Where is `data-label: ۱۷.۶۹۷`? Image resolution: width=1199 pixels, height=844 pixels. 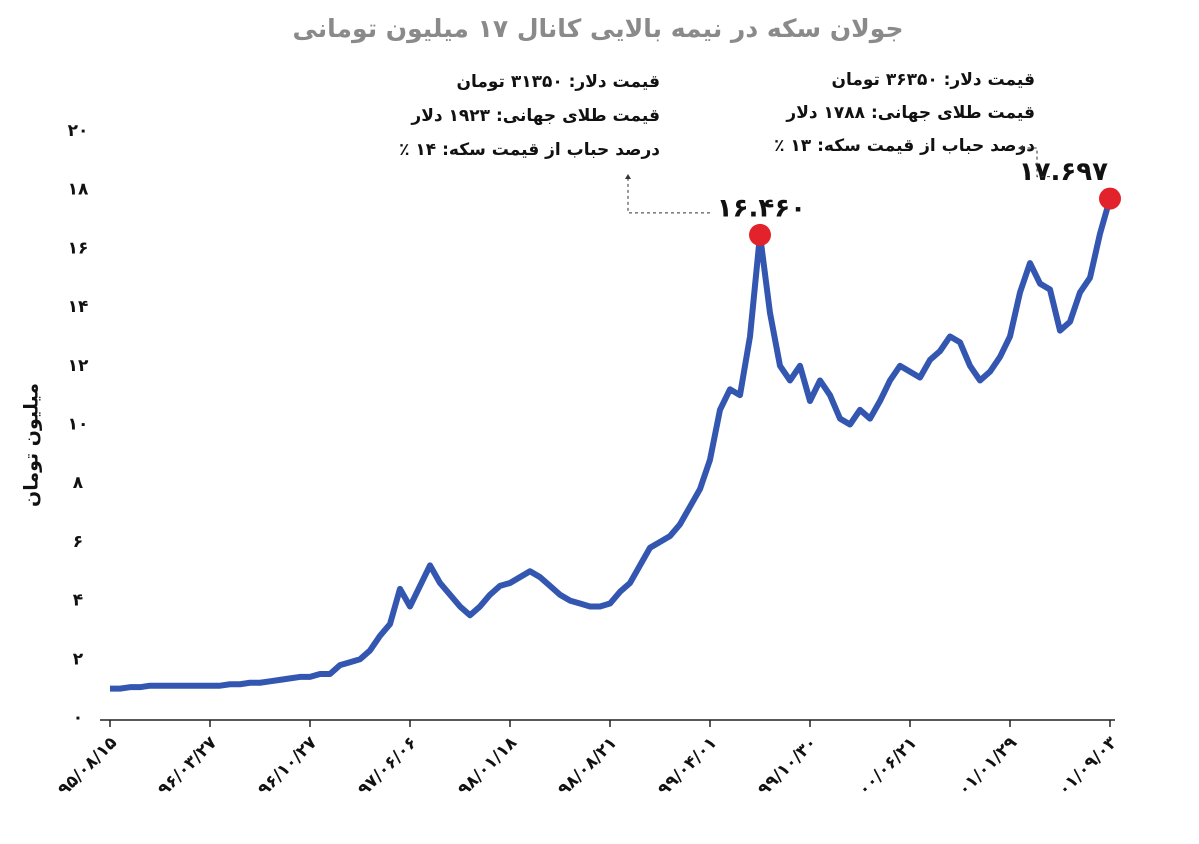
data-label: ۱۷.۶۹۷ is located at coordinates (1063, 172).